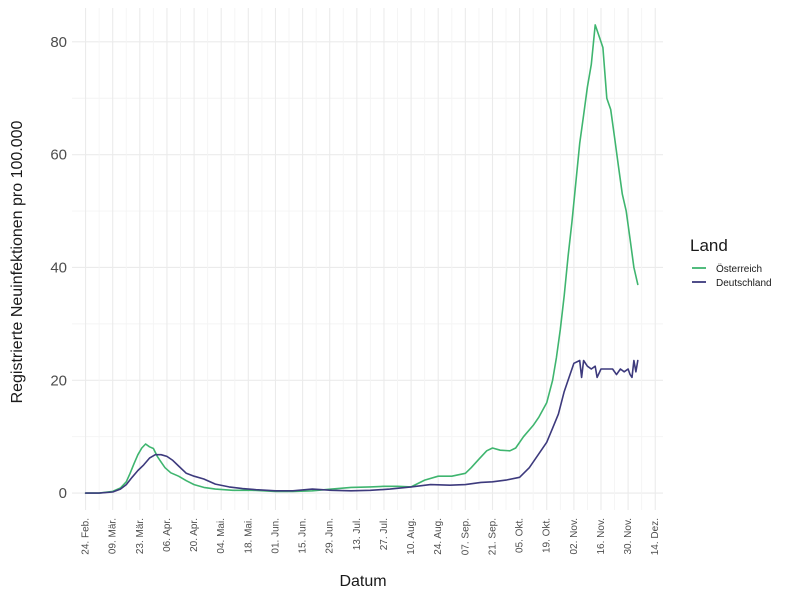  I want to click on x-tick-label: 01. Jun., so click(275, 536).